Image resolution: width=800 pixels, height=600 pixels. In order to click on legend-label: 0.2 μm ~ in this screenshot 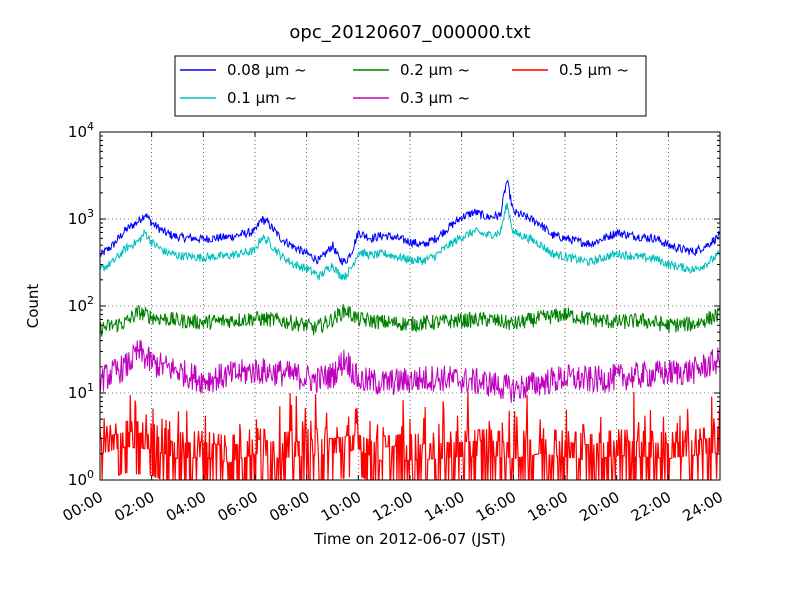, I will do `click(435, 70)`.